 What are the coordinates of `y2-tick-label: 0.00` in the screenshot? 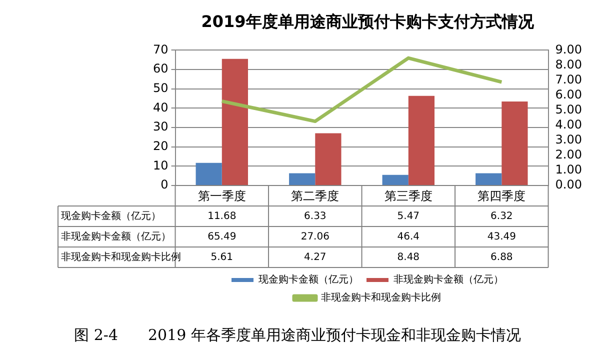 It's located at (568, 185).